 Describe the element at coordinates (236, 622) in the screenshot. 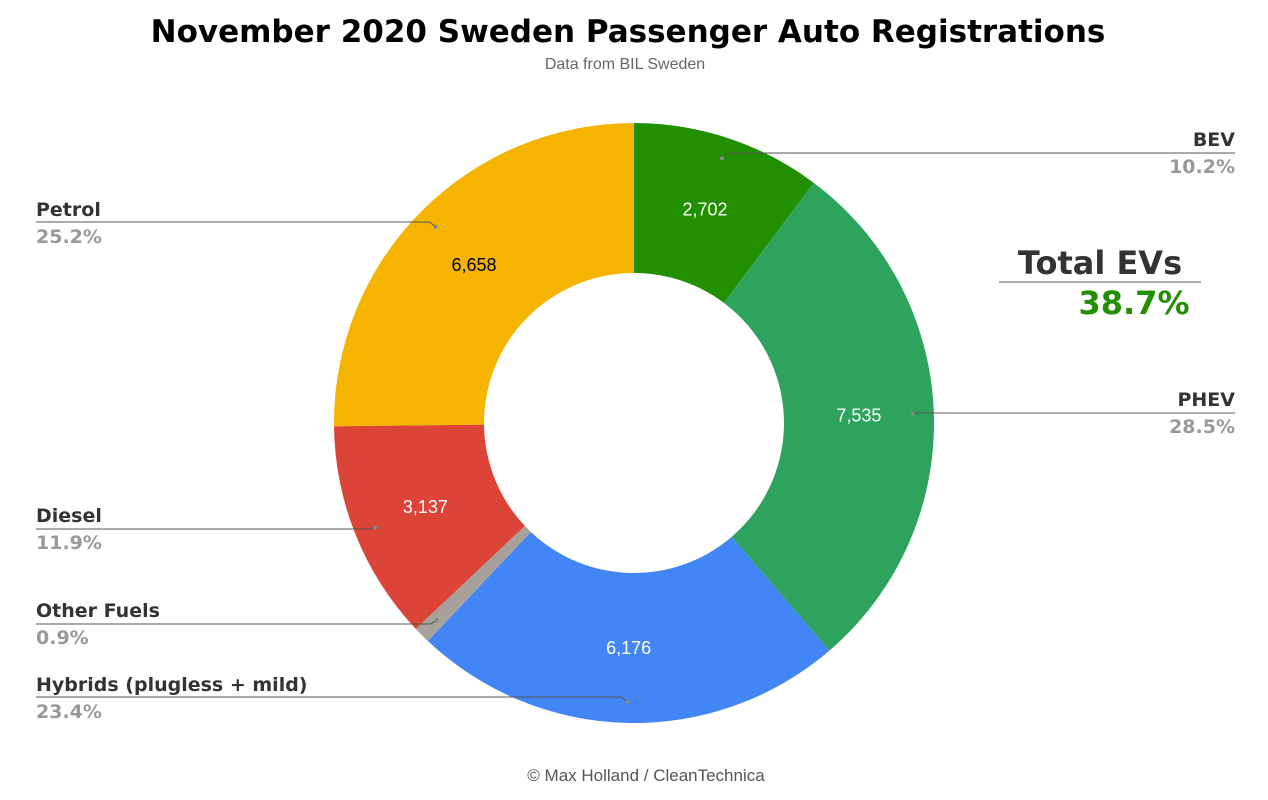

I see `leader-line-other-fuels` at that location.